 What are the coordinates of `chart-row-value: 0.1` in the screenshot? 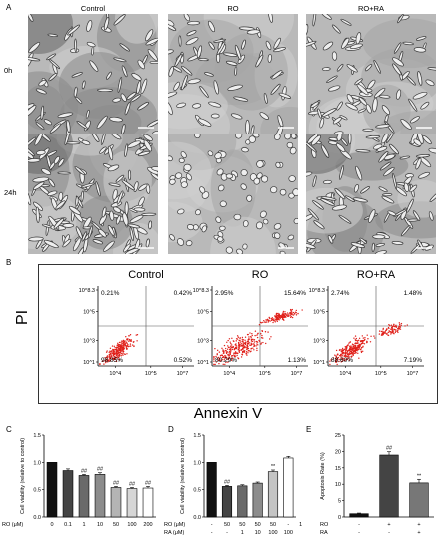 It's located at (68, 525).